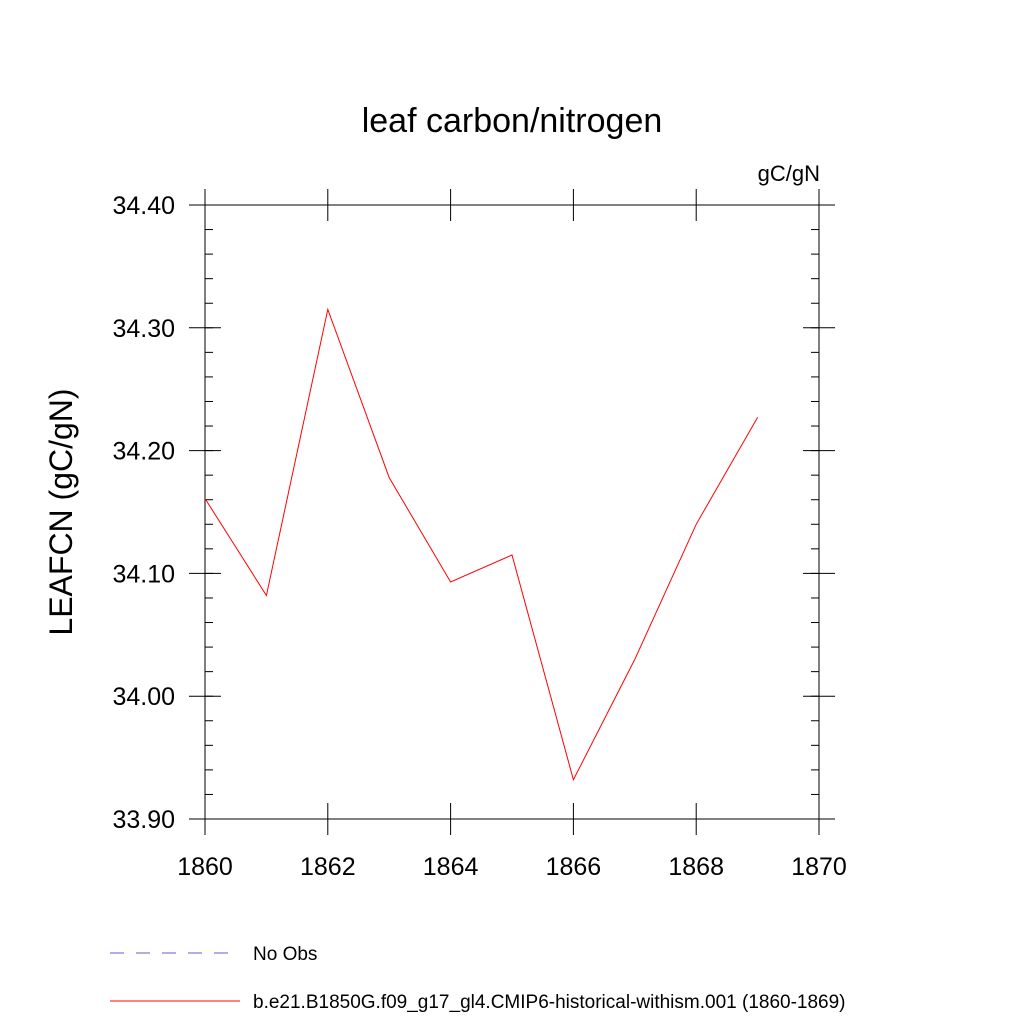 The height and width of the screenshot is (1024, 1024). What do you see at coordinates (789, 173) in the screenshot?
I see `units-label: gC/gN` at bounding box center [789, 173].